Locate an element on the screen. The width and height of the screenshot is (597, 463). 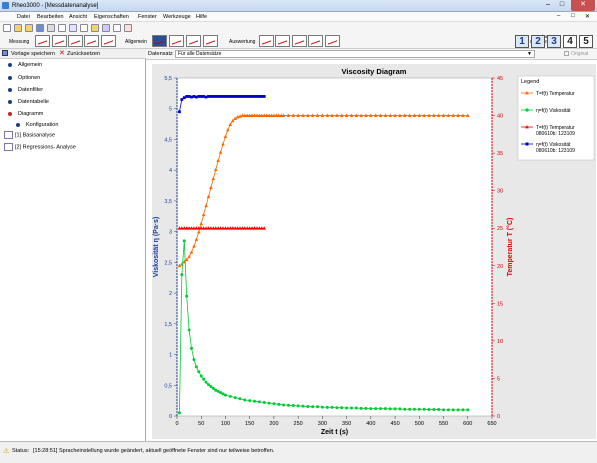
measure-osc-button is located at coordinates (75, 41).